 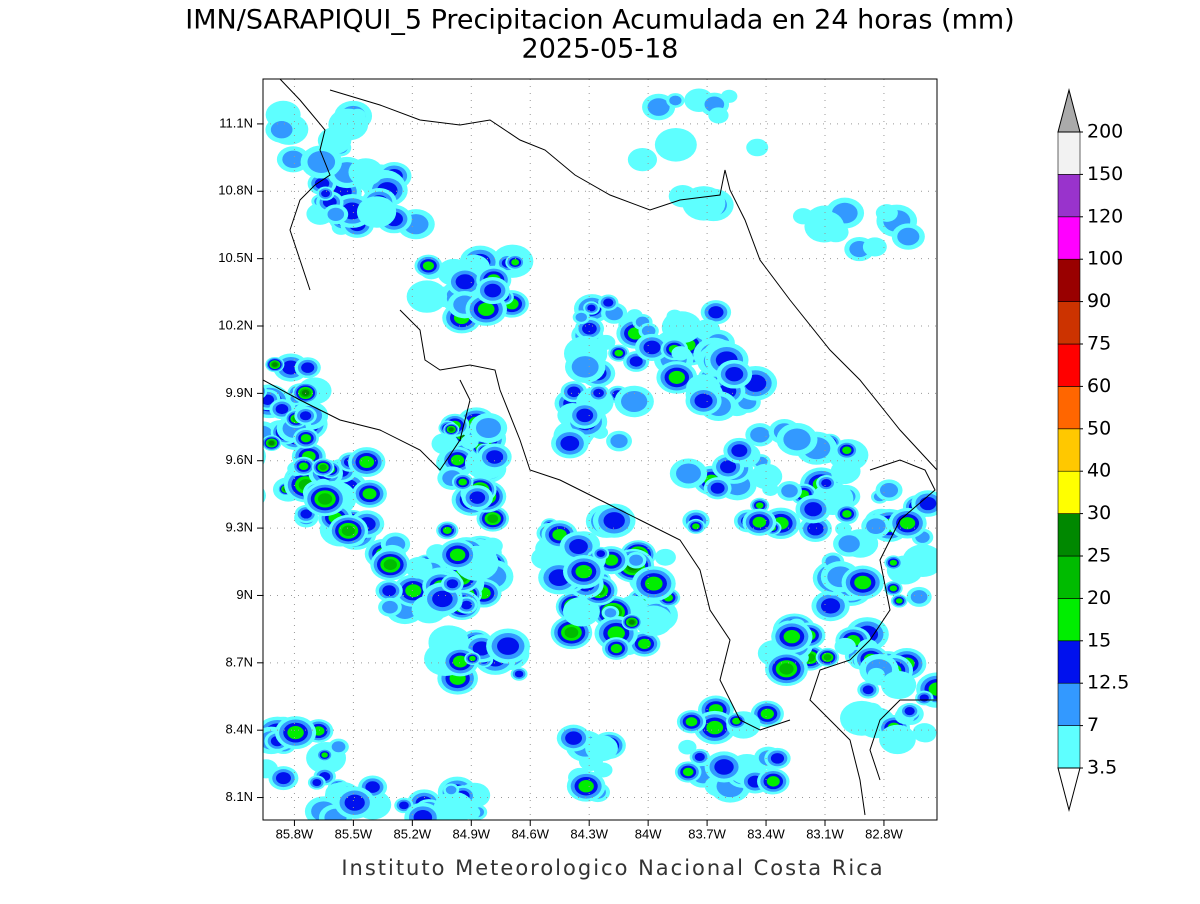 What do you see at coordinates (295, 833) in the screenshot?
I see `x-tick-label: 85.8W` at bounding box center [295, 833].